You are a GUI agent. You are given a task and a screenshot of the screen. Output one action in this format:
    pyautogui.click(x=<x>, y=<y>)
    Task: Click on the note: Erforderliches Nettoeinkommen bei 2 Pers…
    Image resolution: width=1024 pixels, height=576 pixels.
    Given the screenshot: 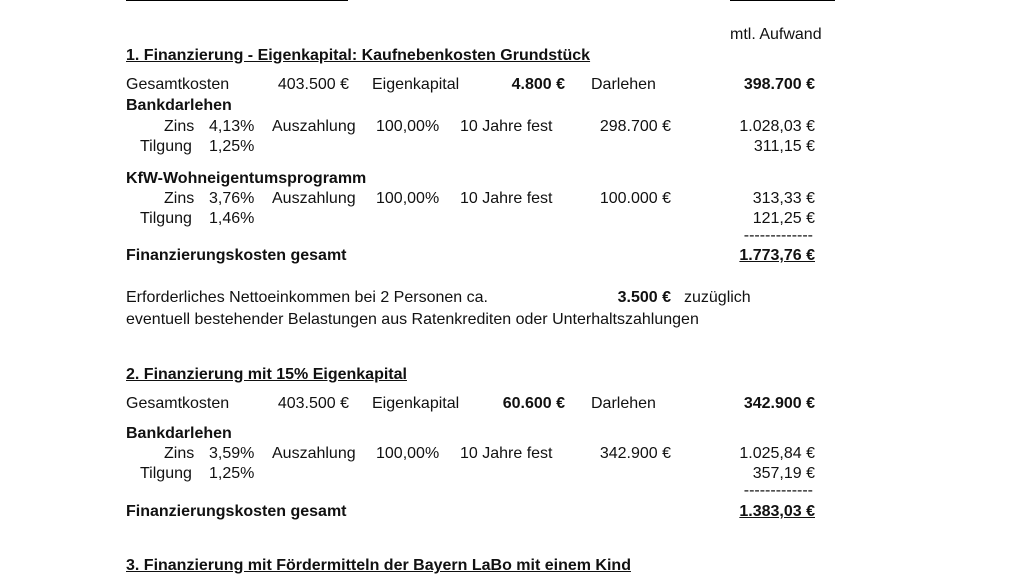 What is the action you would take?
    pyautogui.click(x=307, y=297)
    